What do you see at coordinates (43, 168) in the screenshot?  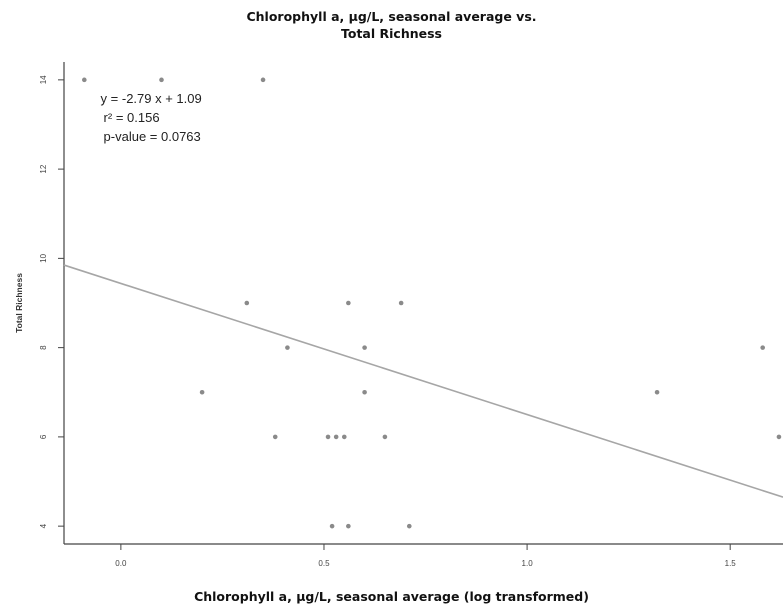 I see `y-tick-label: 12` at bounding box center [43, 168].